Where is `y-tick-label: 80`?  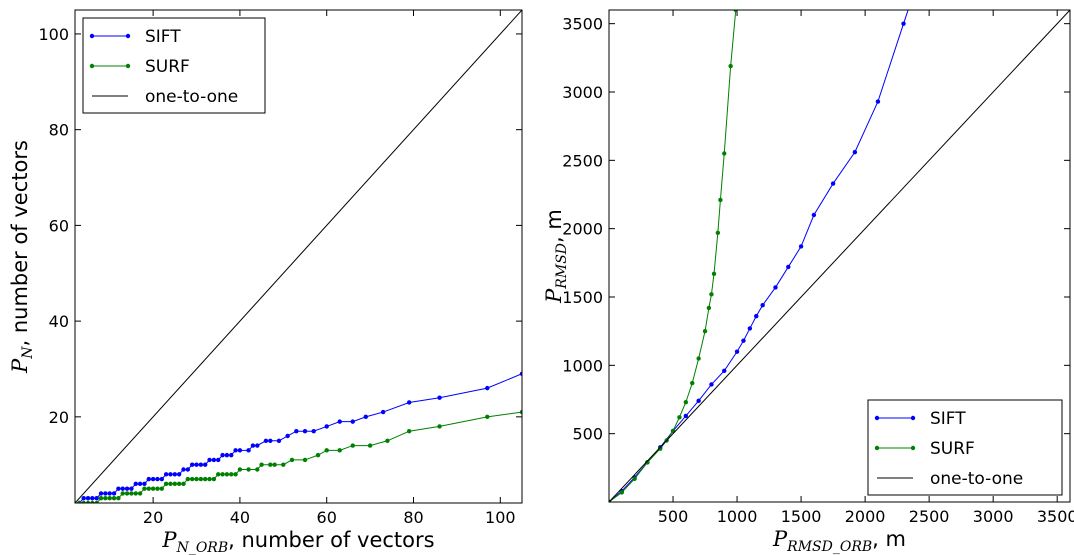
y-tick-label: 80 is located at coordinates (59, 130).